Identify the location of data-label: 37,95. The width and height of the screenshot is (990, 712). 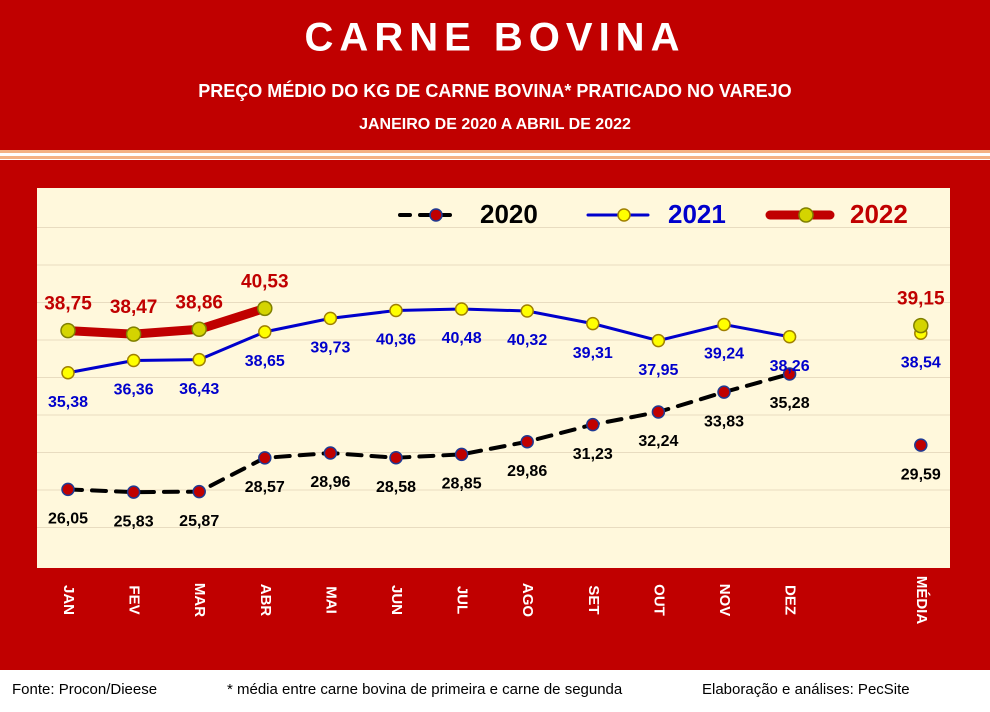
(658, 370).